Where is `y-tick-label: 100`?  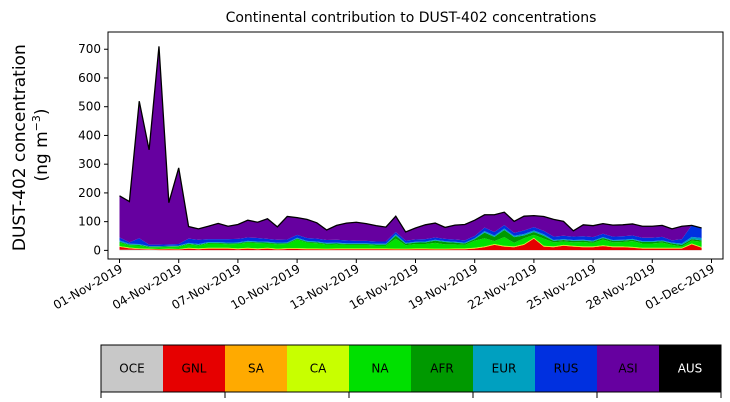 y-tick-label: 100 is located at coordinates (89, 222).